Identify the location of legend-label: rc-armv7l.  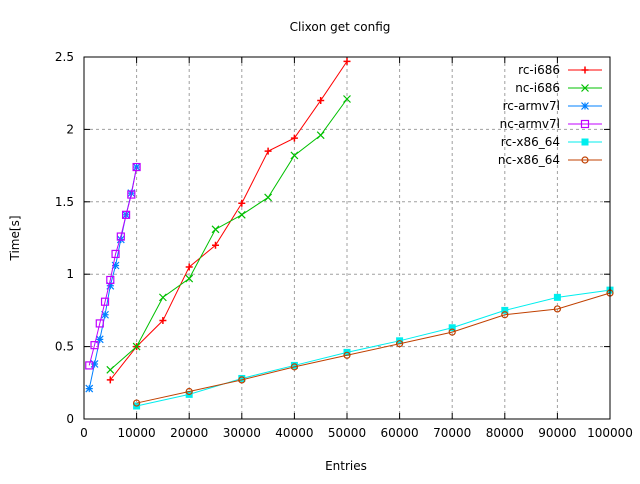
(531, 106).